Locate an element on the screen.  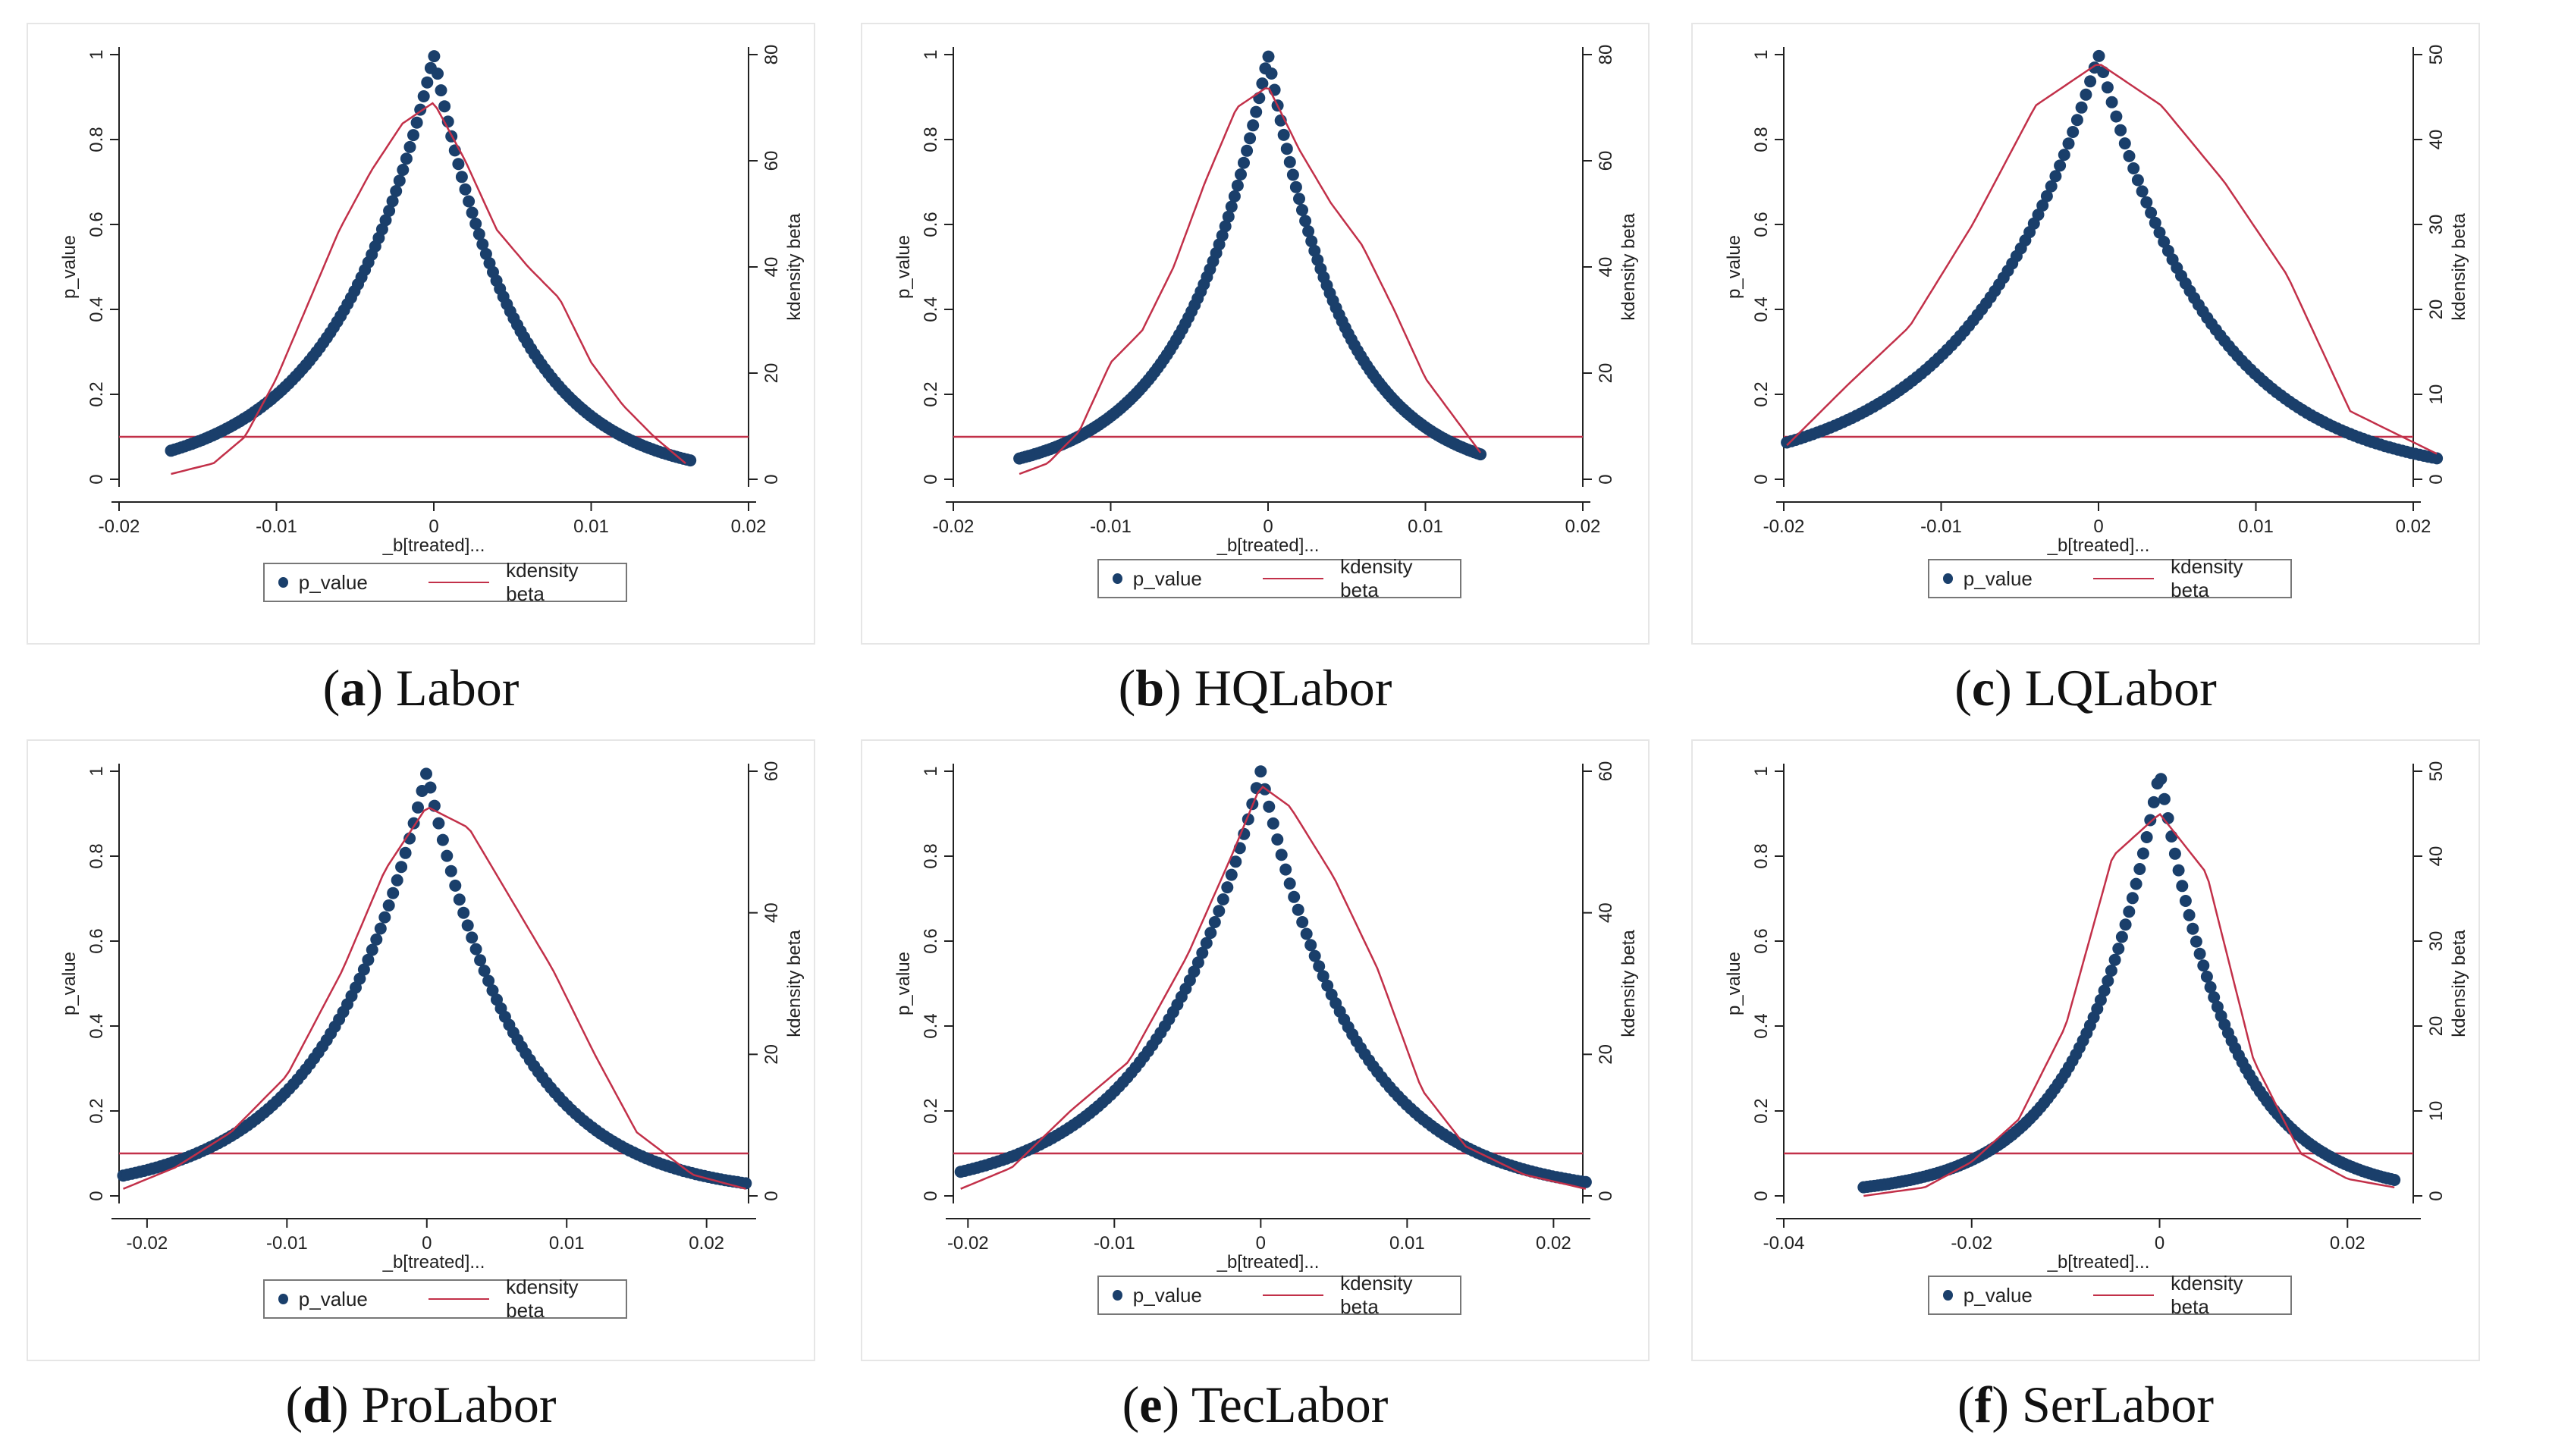
caption-letter: c is located at coordinates (1983, 688).